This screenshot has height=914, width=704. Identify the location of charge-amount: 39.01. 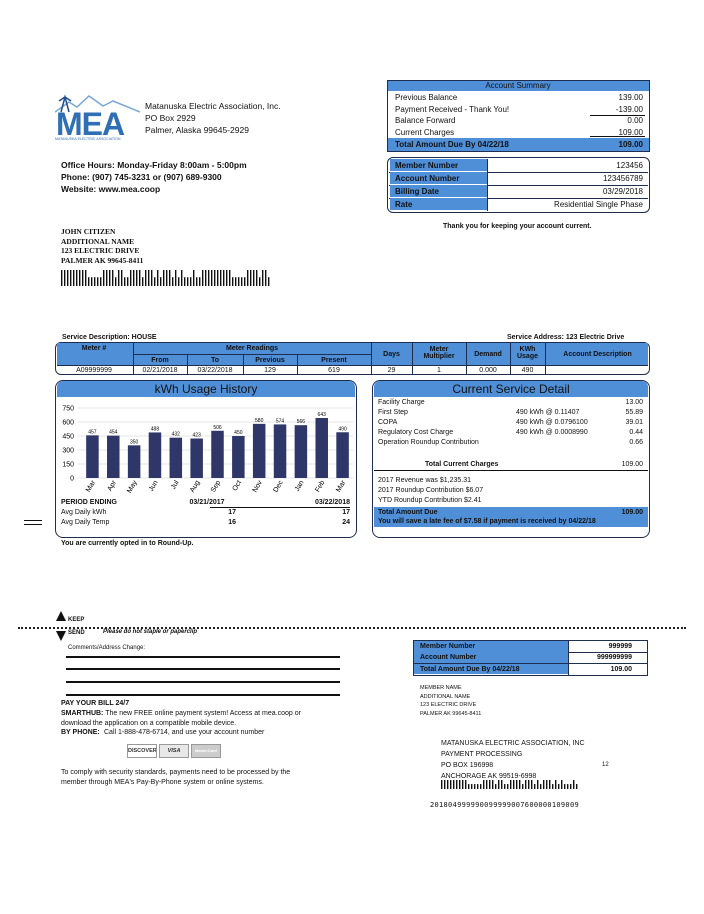
(634, 422).